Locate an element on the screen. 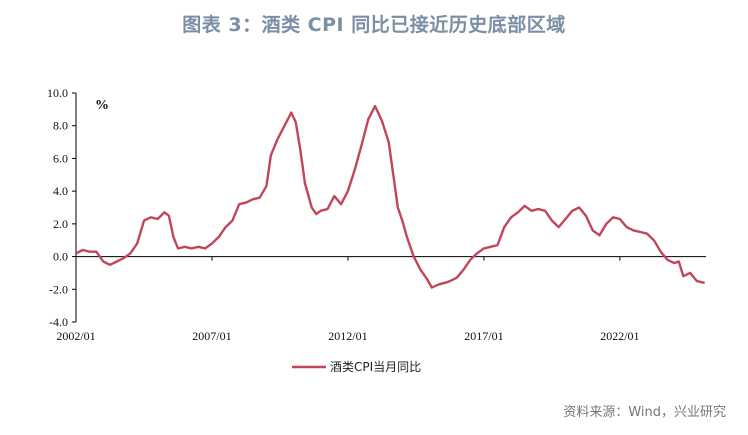 This screenshot has height=435, width=748. y-tick-label: 6.0 is located at coordinates (60, 158).